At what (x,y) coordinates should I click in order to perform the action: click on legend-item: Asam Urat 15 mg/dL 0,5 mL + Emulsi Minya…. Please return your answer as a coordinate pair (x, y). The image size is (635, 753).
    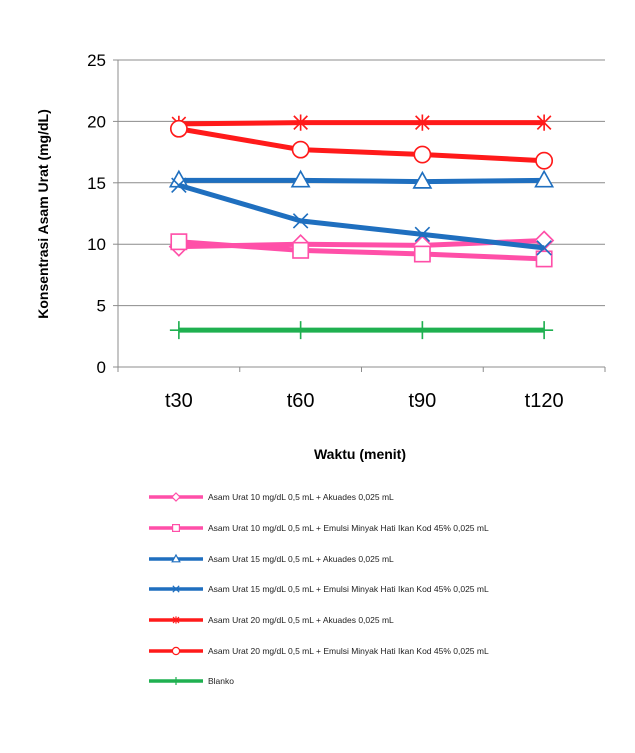
    Looking at the image, I should click on (388, 589).